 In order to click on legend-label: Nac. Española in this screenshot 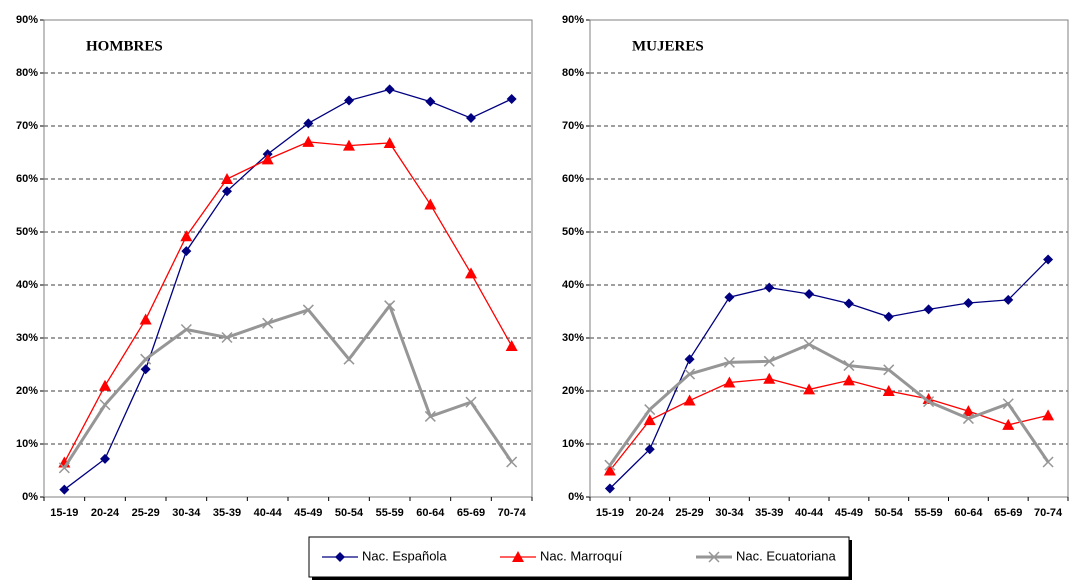, I will do `click(404, 555)`.